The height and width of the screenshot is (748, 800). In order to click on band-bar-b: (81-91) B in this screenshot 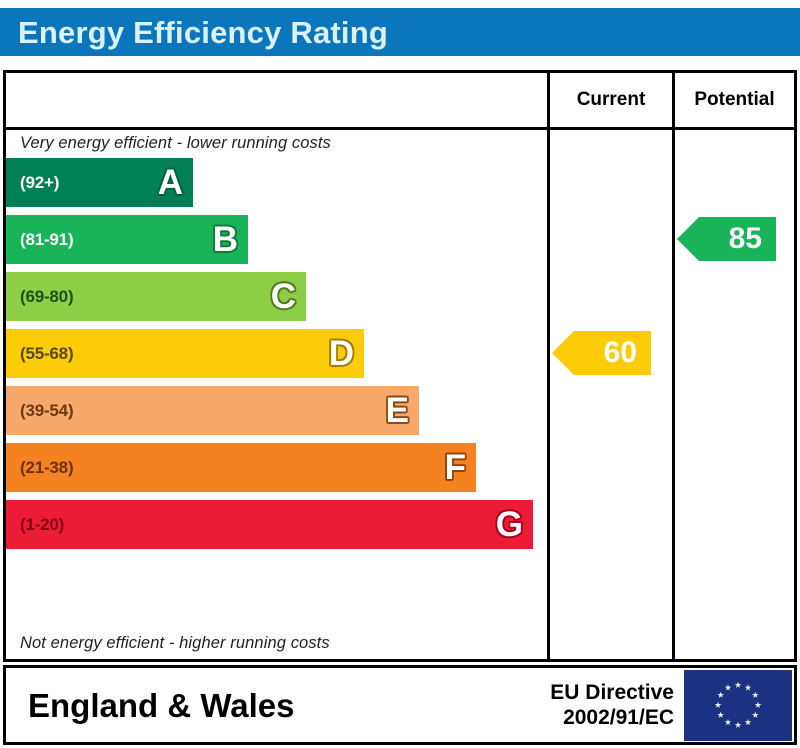, I will do `click(127, 239)`.